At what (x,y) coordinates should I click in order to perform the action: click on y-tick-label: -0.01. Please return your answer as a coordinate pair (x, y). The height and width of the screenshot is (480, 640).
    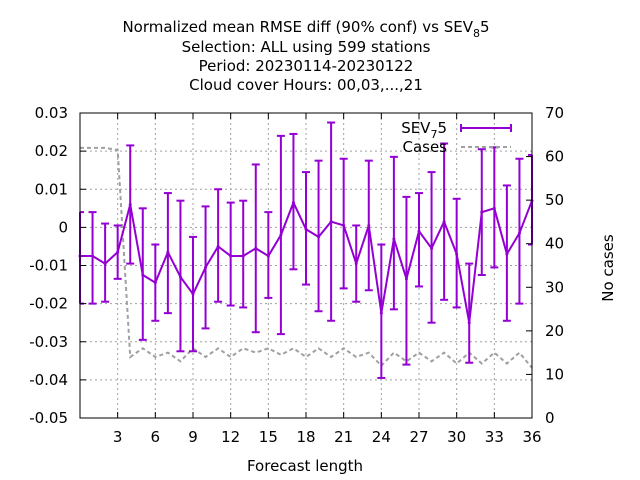
    Looking at the image, I should click on (48, 266).